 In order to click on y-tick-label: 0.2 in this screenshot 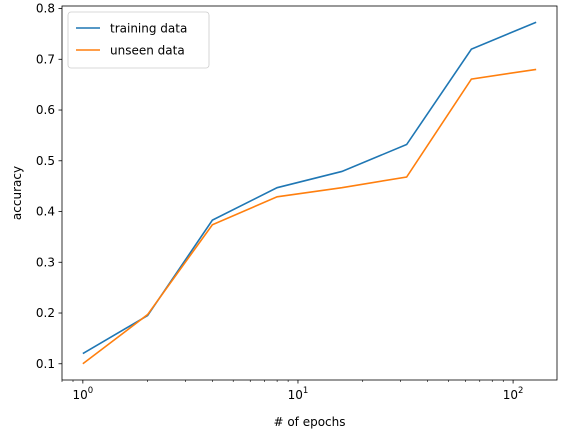, I will do `click(45, 313)`.